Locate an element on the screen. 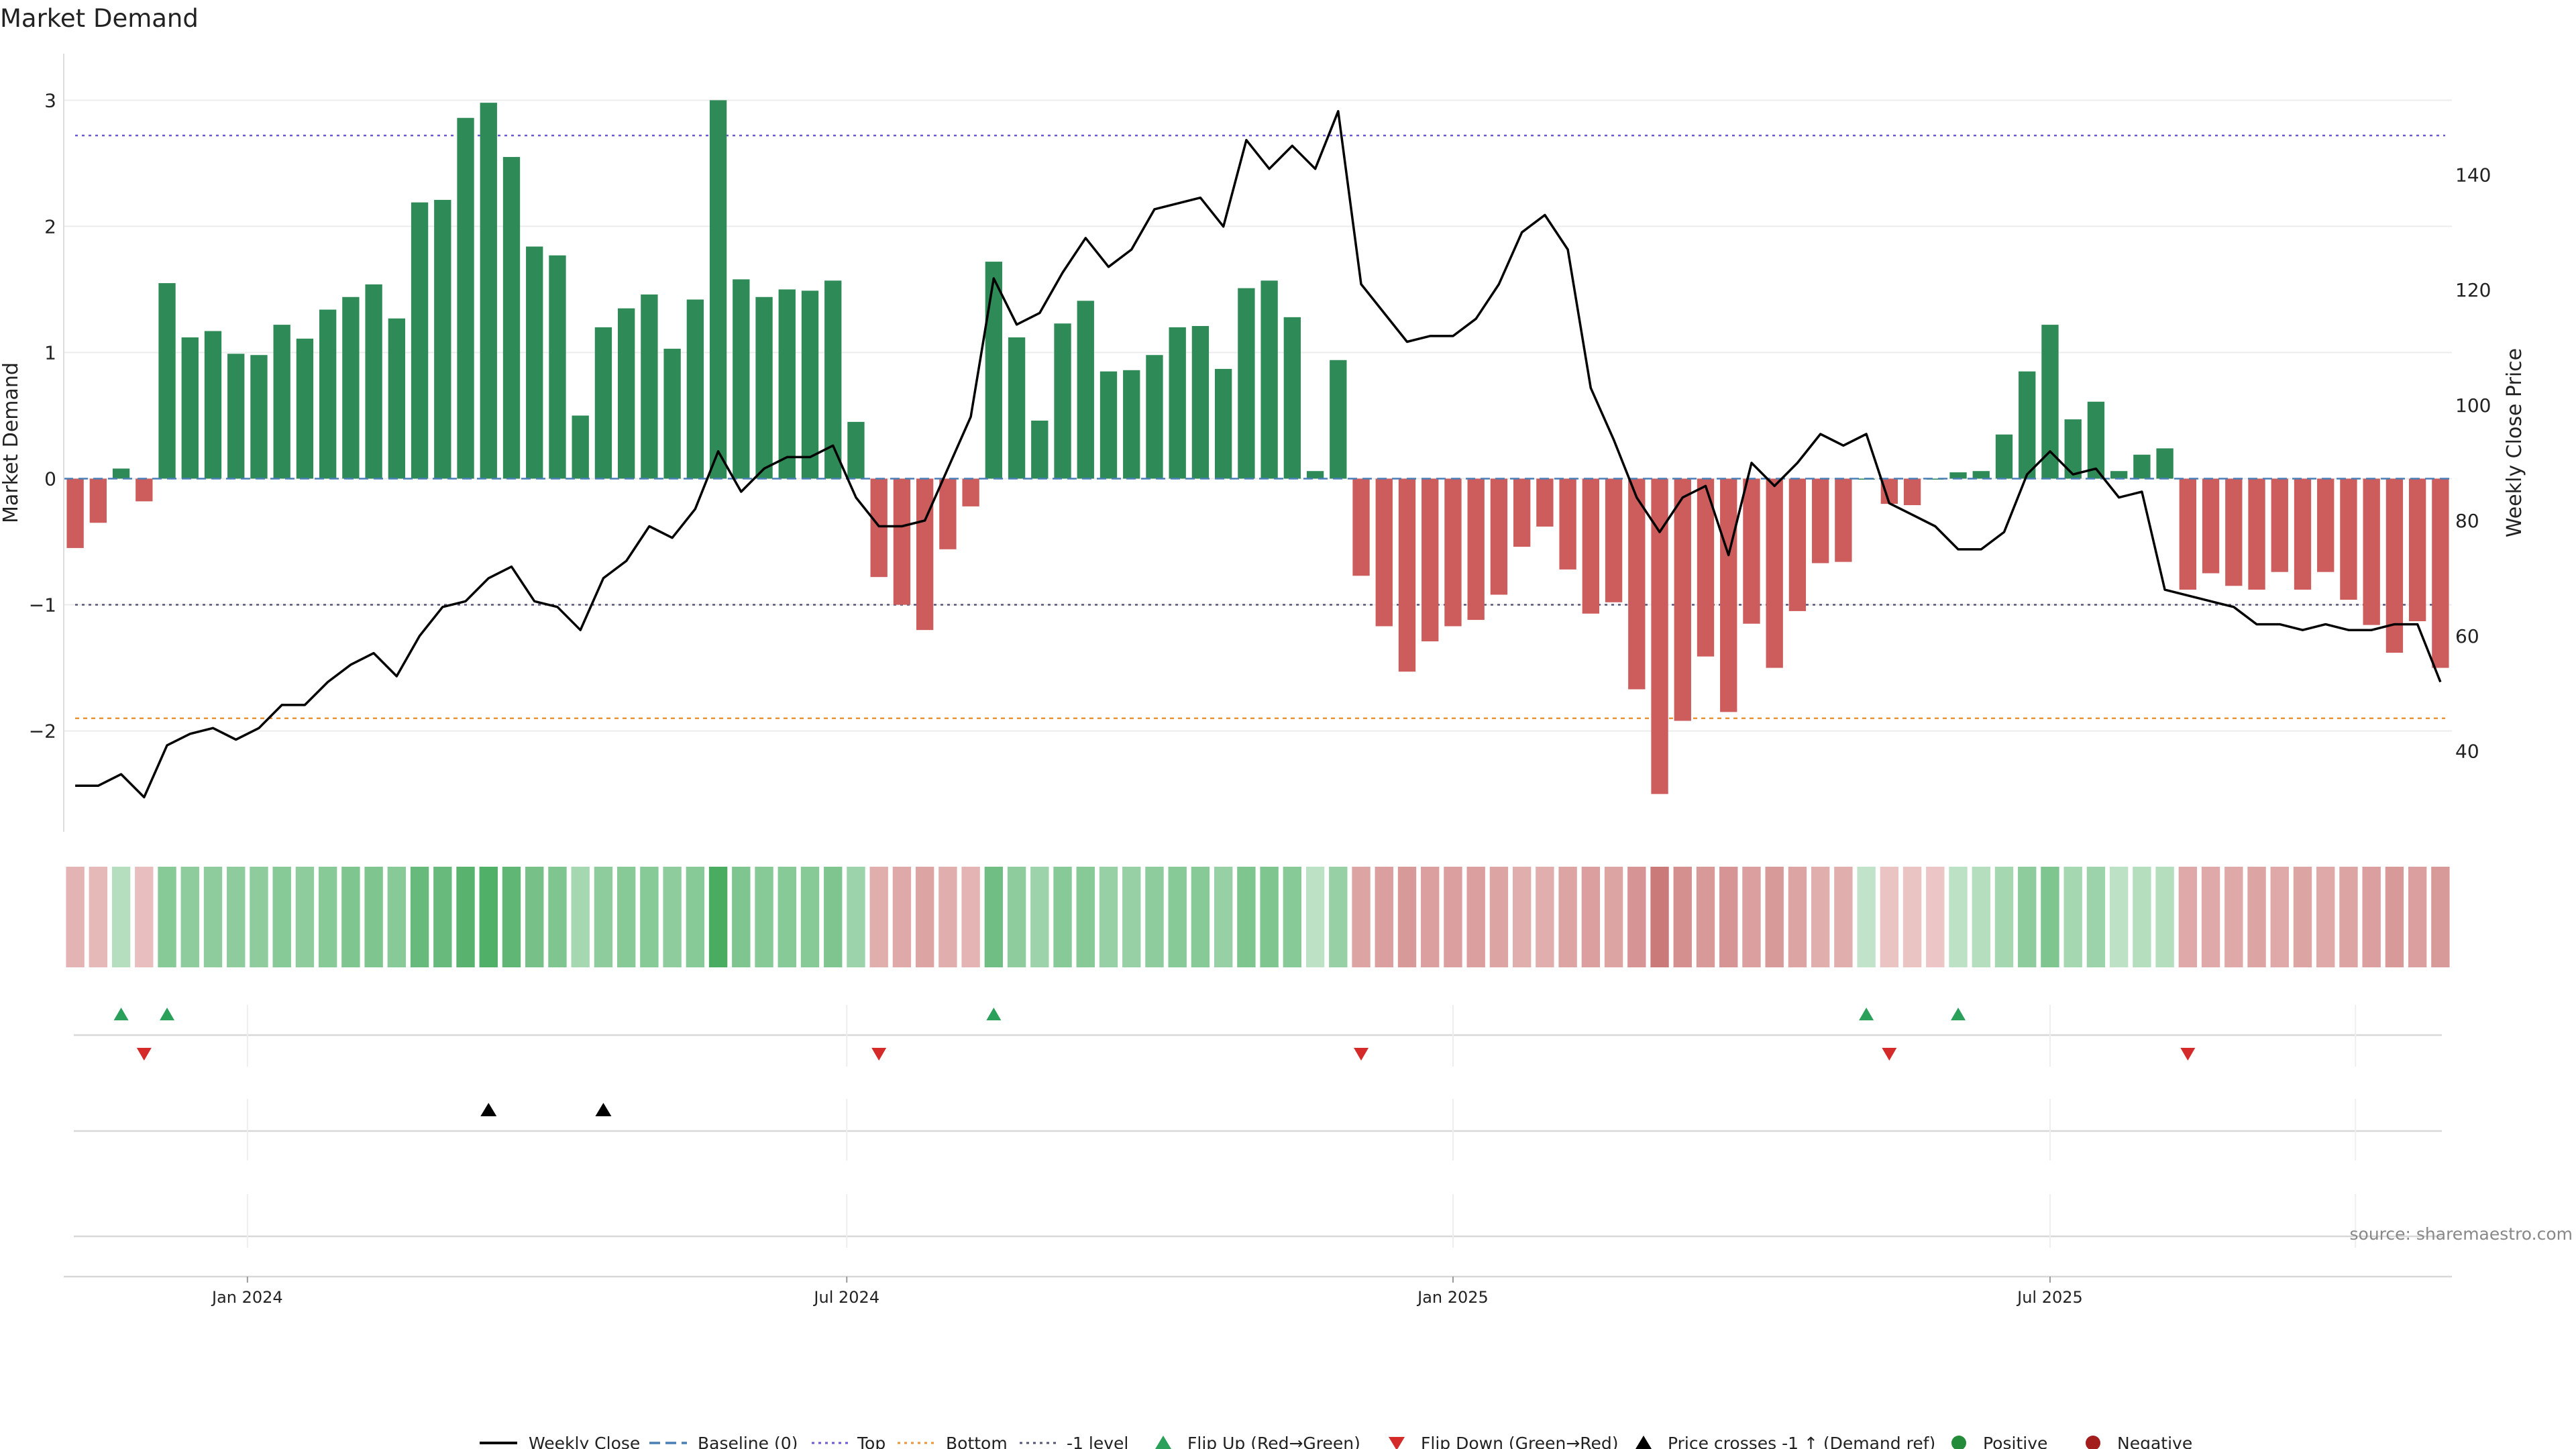 This screenshot has width=2576, height=1449. flip-down-marker is located at coordinates (1889, 1054).